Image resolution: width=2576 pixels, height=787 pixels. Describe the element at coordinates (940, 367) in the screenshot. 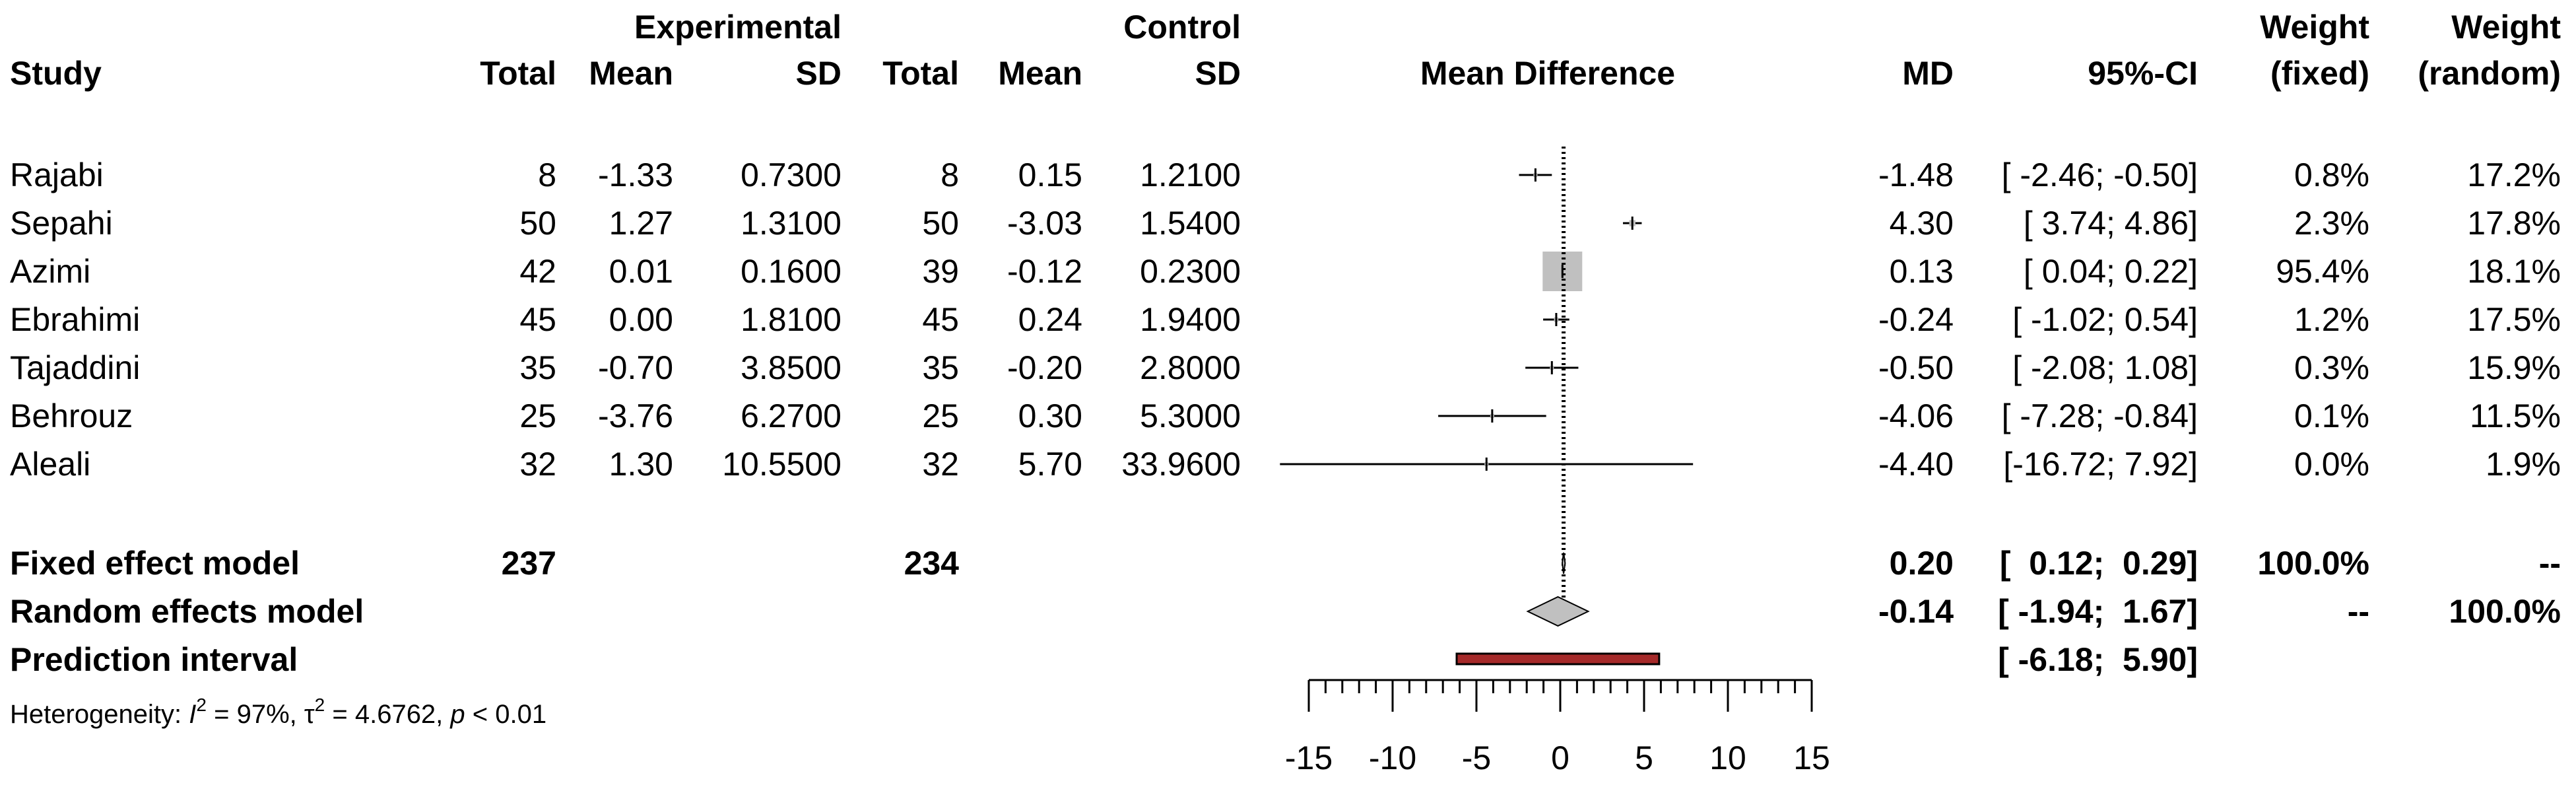

I see `study-total-c: 35` at that location.